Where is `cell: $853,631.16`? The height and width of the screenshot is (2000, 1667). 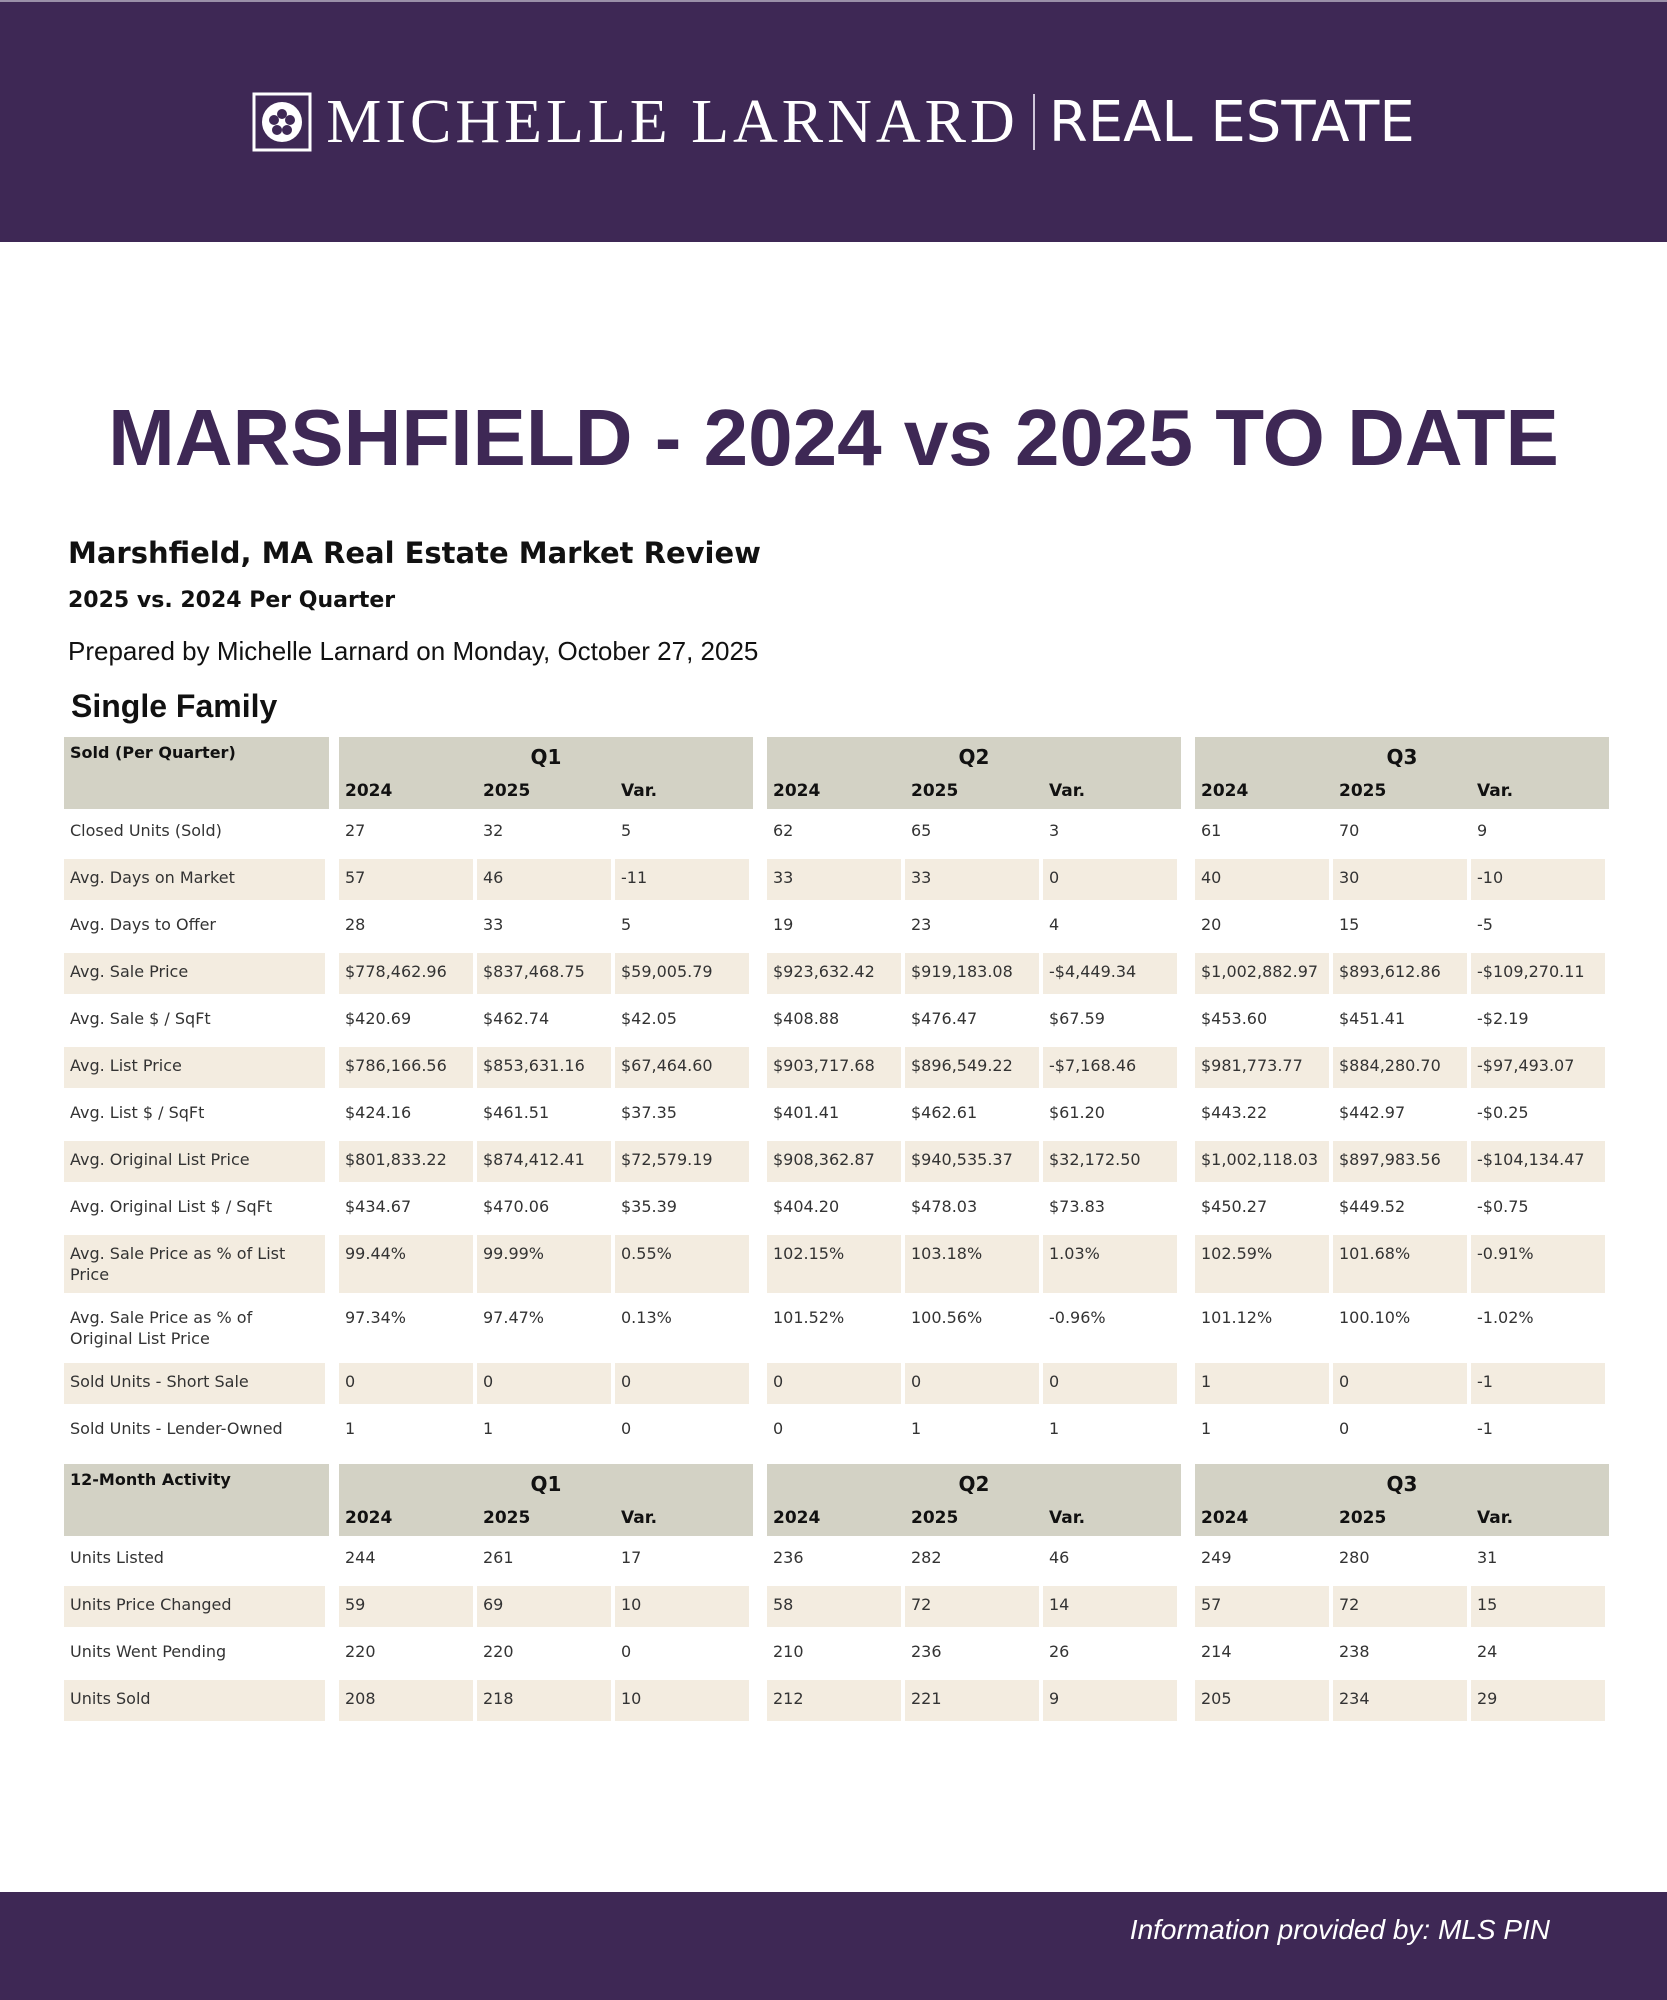
cell: $853,631.16 is located at coordinates (544, 1067).